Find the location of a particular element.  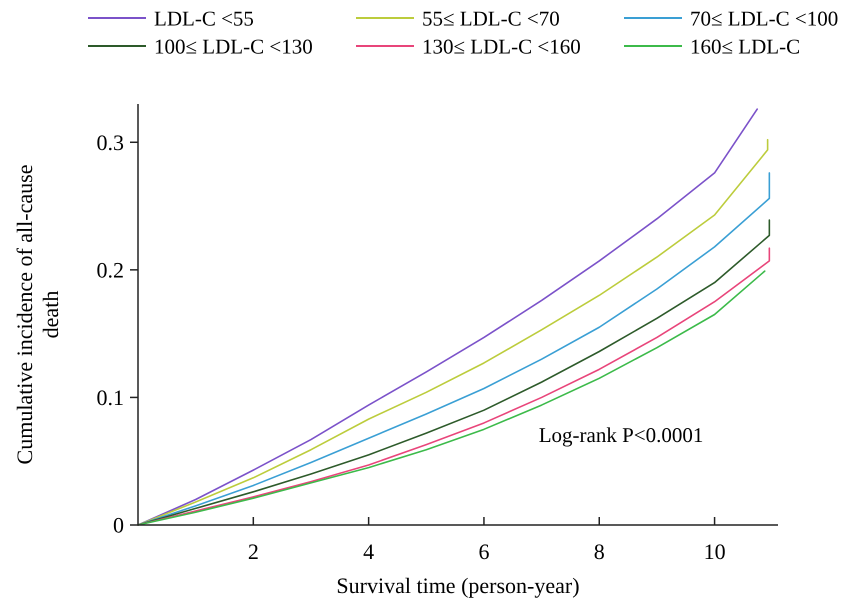

annotation: Log-rank P<0.0001 is located at coordinates (621, 435).